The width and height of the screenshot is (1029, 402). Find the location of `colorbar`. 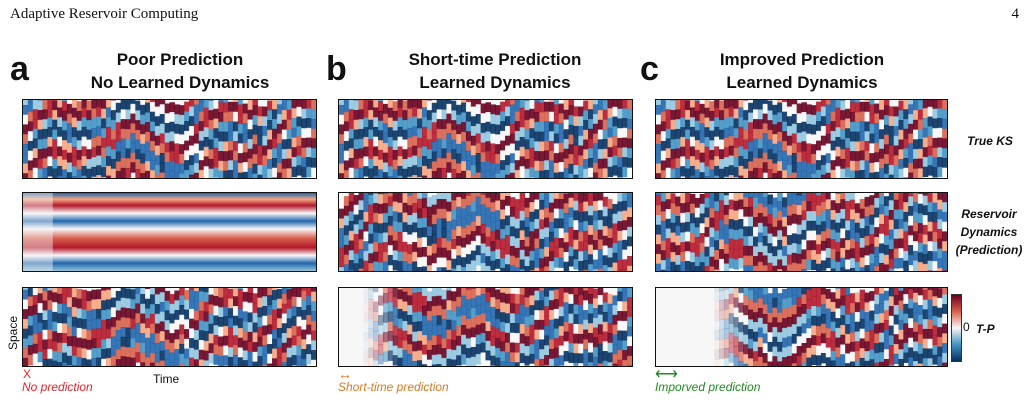

colorbar is located at coordinates (956, 328).